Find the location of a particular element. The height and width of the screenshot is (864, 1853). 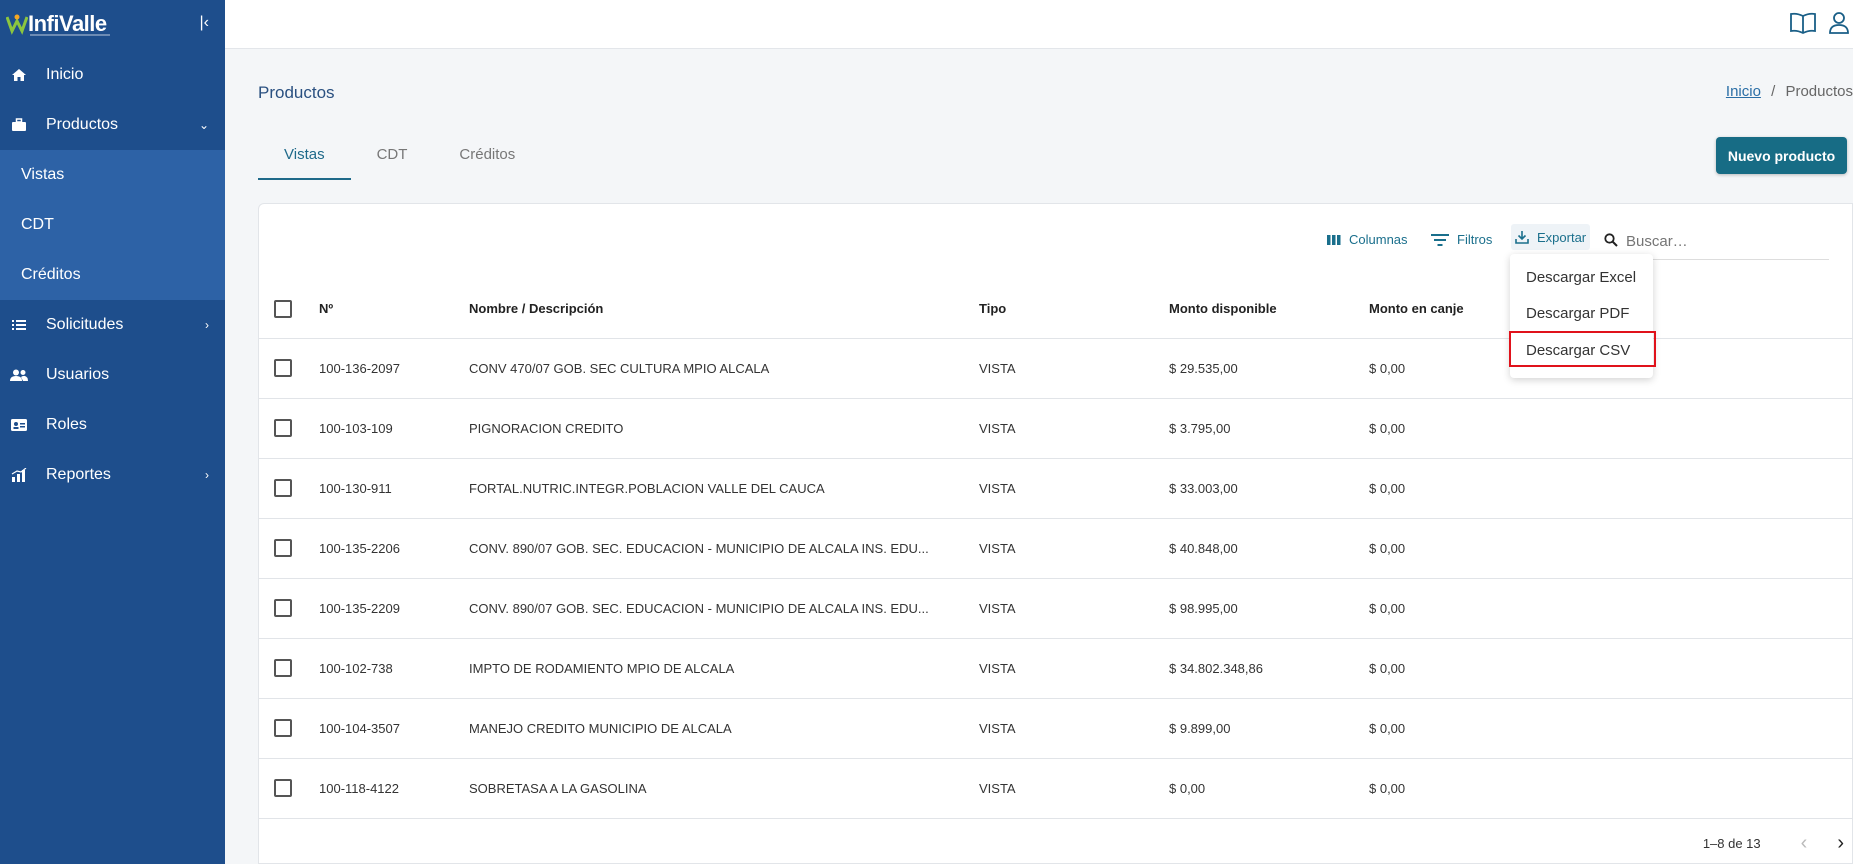

tab-creditos: Créditos is located at coordinates (487, 154).